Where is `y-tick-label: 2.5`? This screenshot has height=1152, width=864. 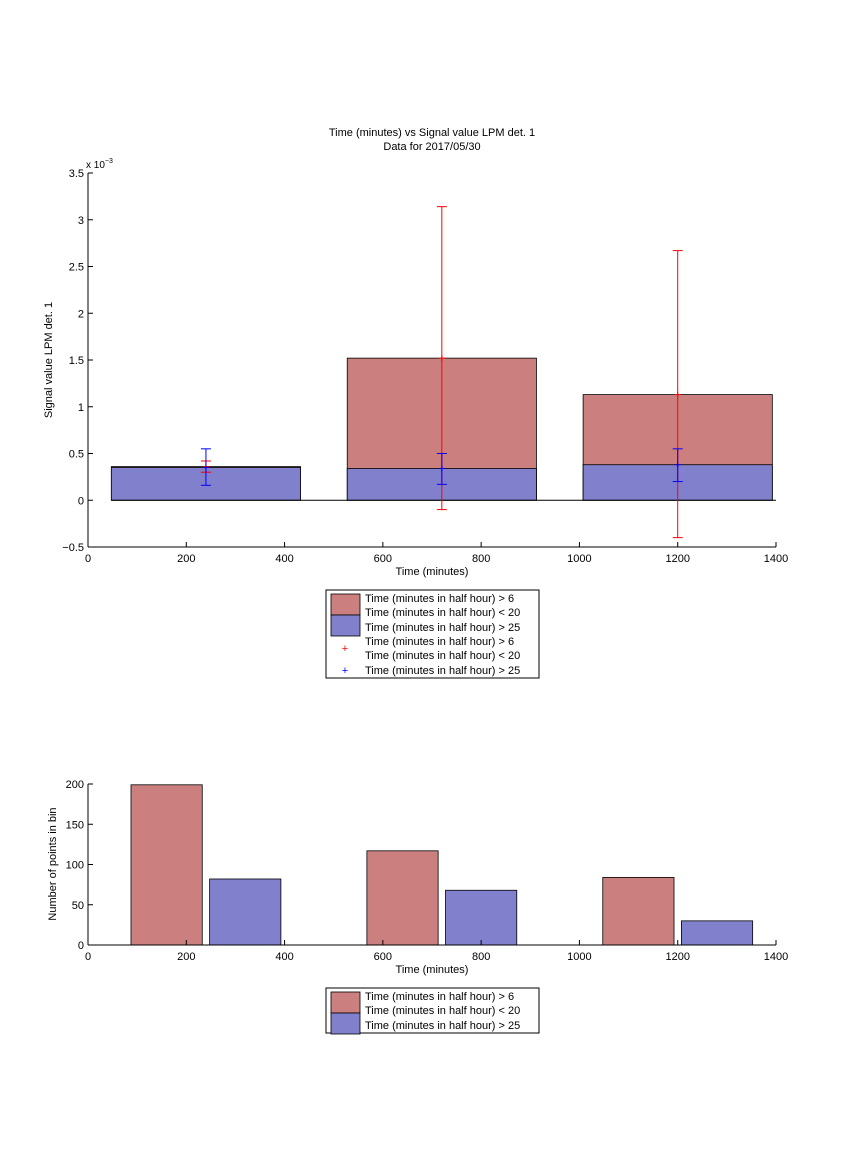
y-tick-label: 2.5 is located at coordinates (76, 268).